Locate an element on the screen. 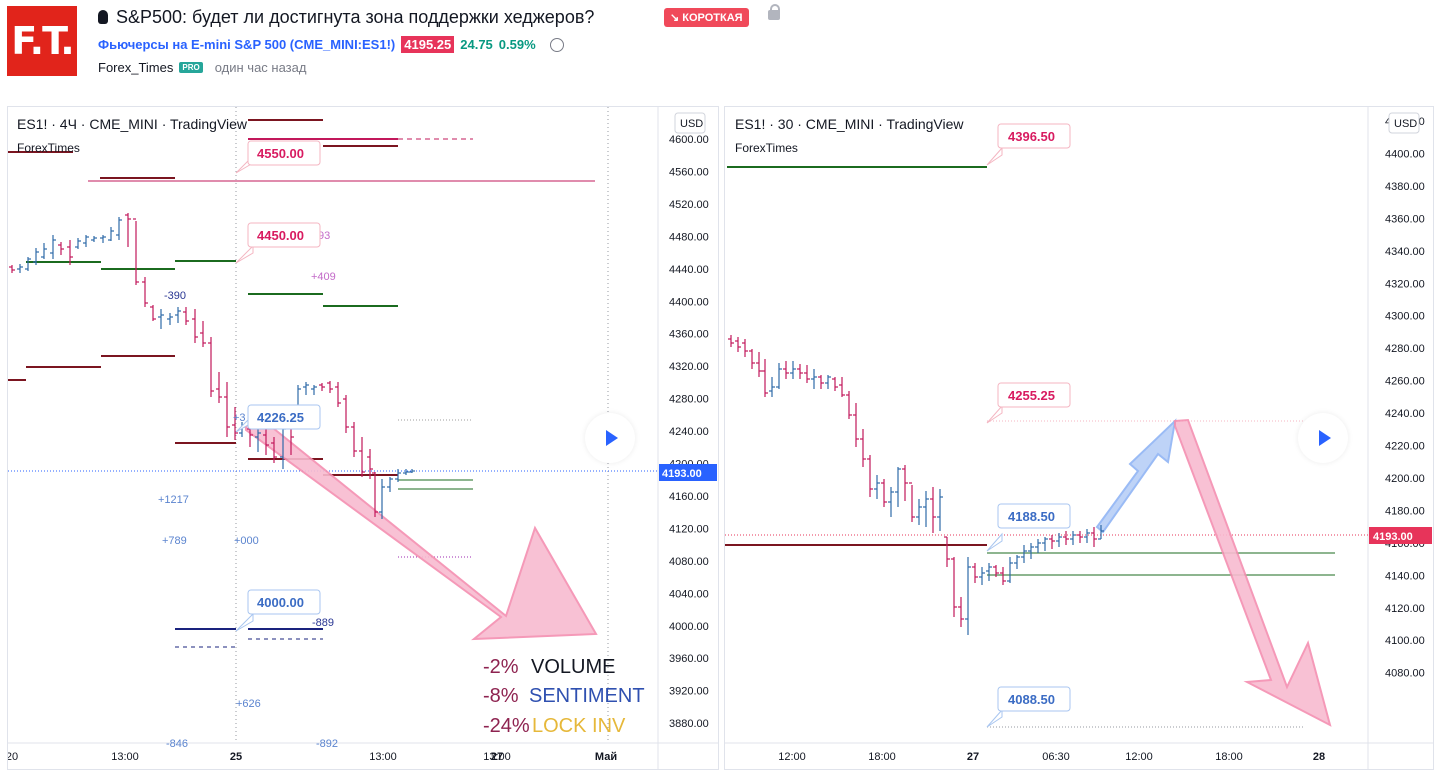  short-direction-badge: ↘ КОРОТКАЯ is located at coordinates (706, 17).